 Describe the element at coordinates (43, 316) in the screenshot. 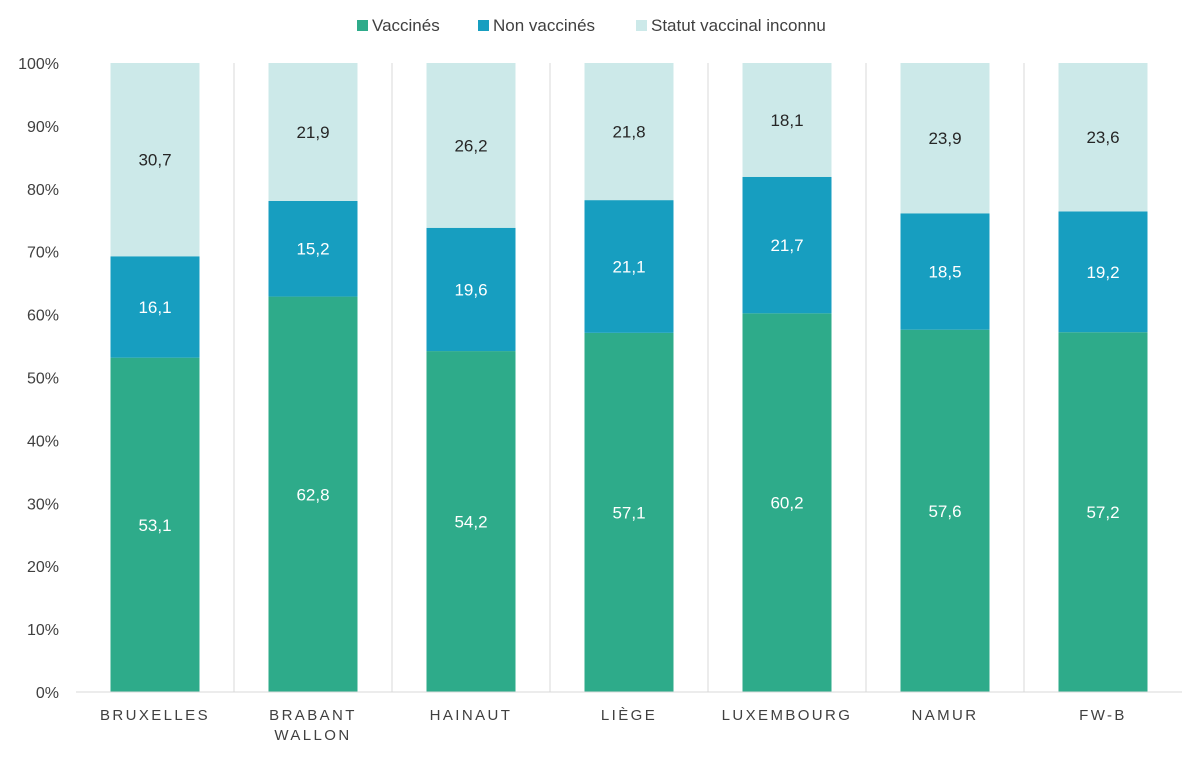

I see `y-tick-label: 60%` at that location.